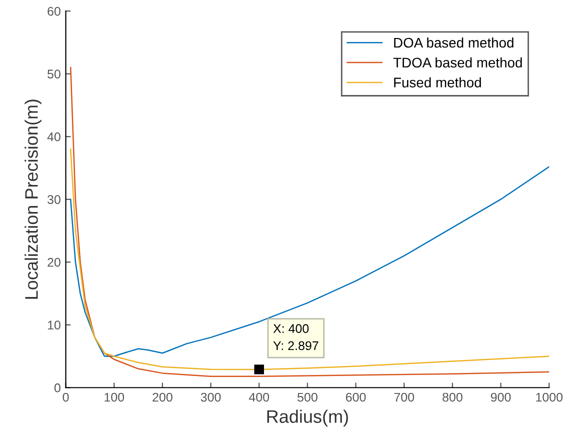 The image size is (572, 443). I want to click on x-tick-label: 800, so click(452, 397).